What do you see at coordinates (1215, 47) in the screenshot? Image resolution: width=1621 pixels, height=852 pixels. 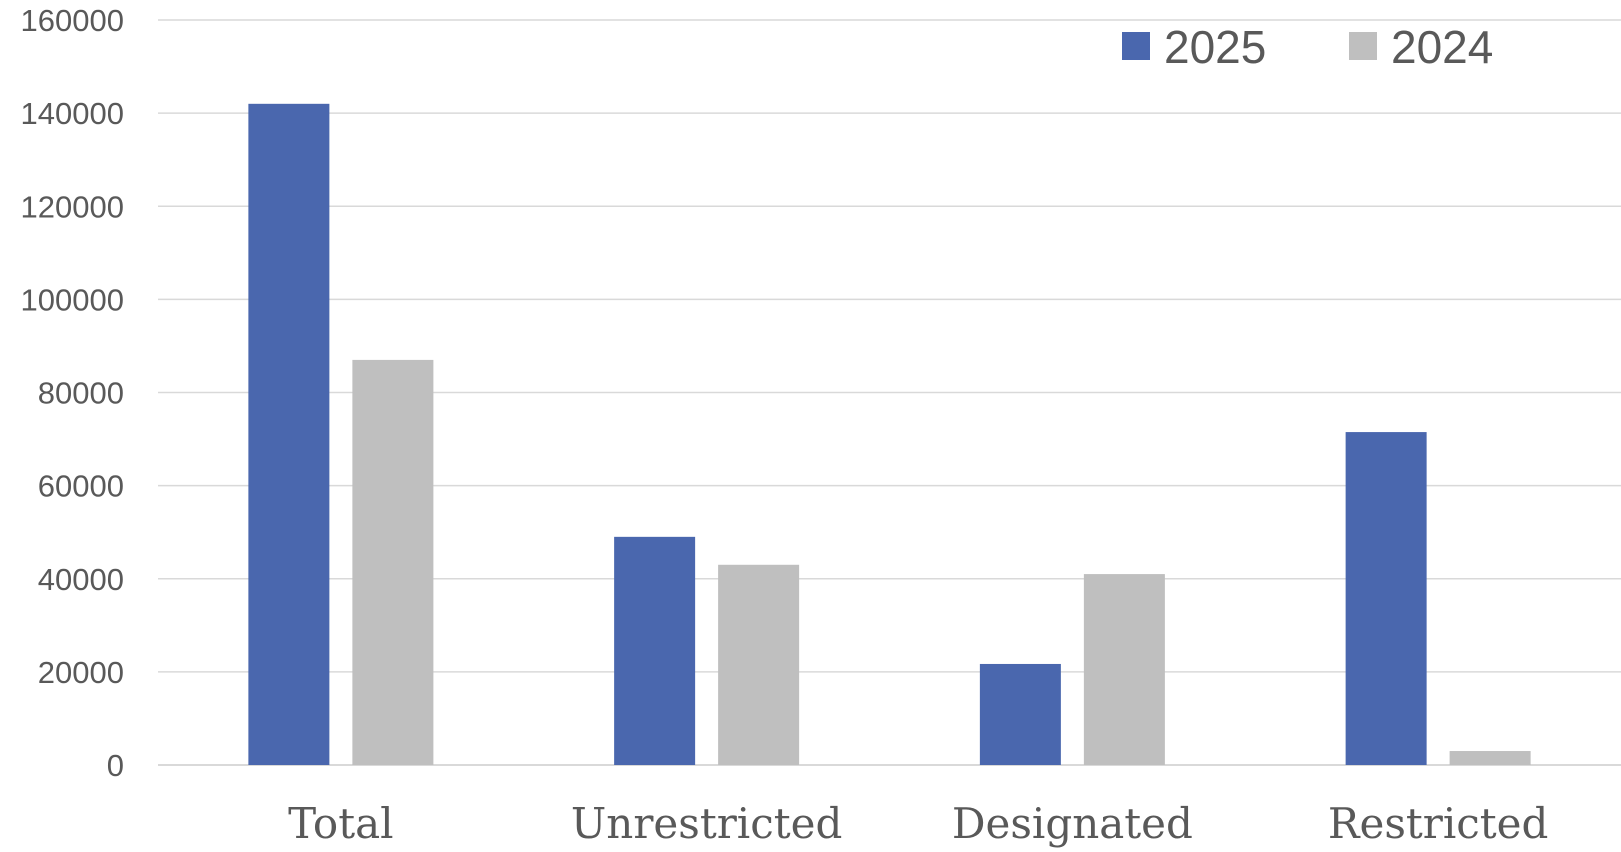 I see `legend-label: 2025` at bounding box center [1215, 47].